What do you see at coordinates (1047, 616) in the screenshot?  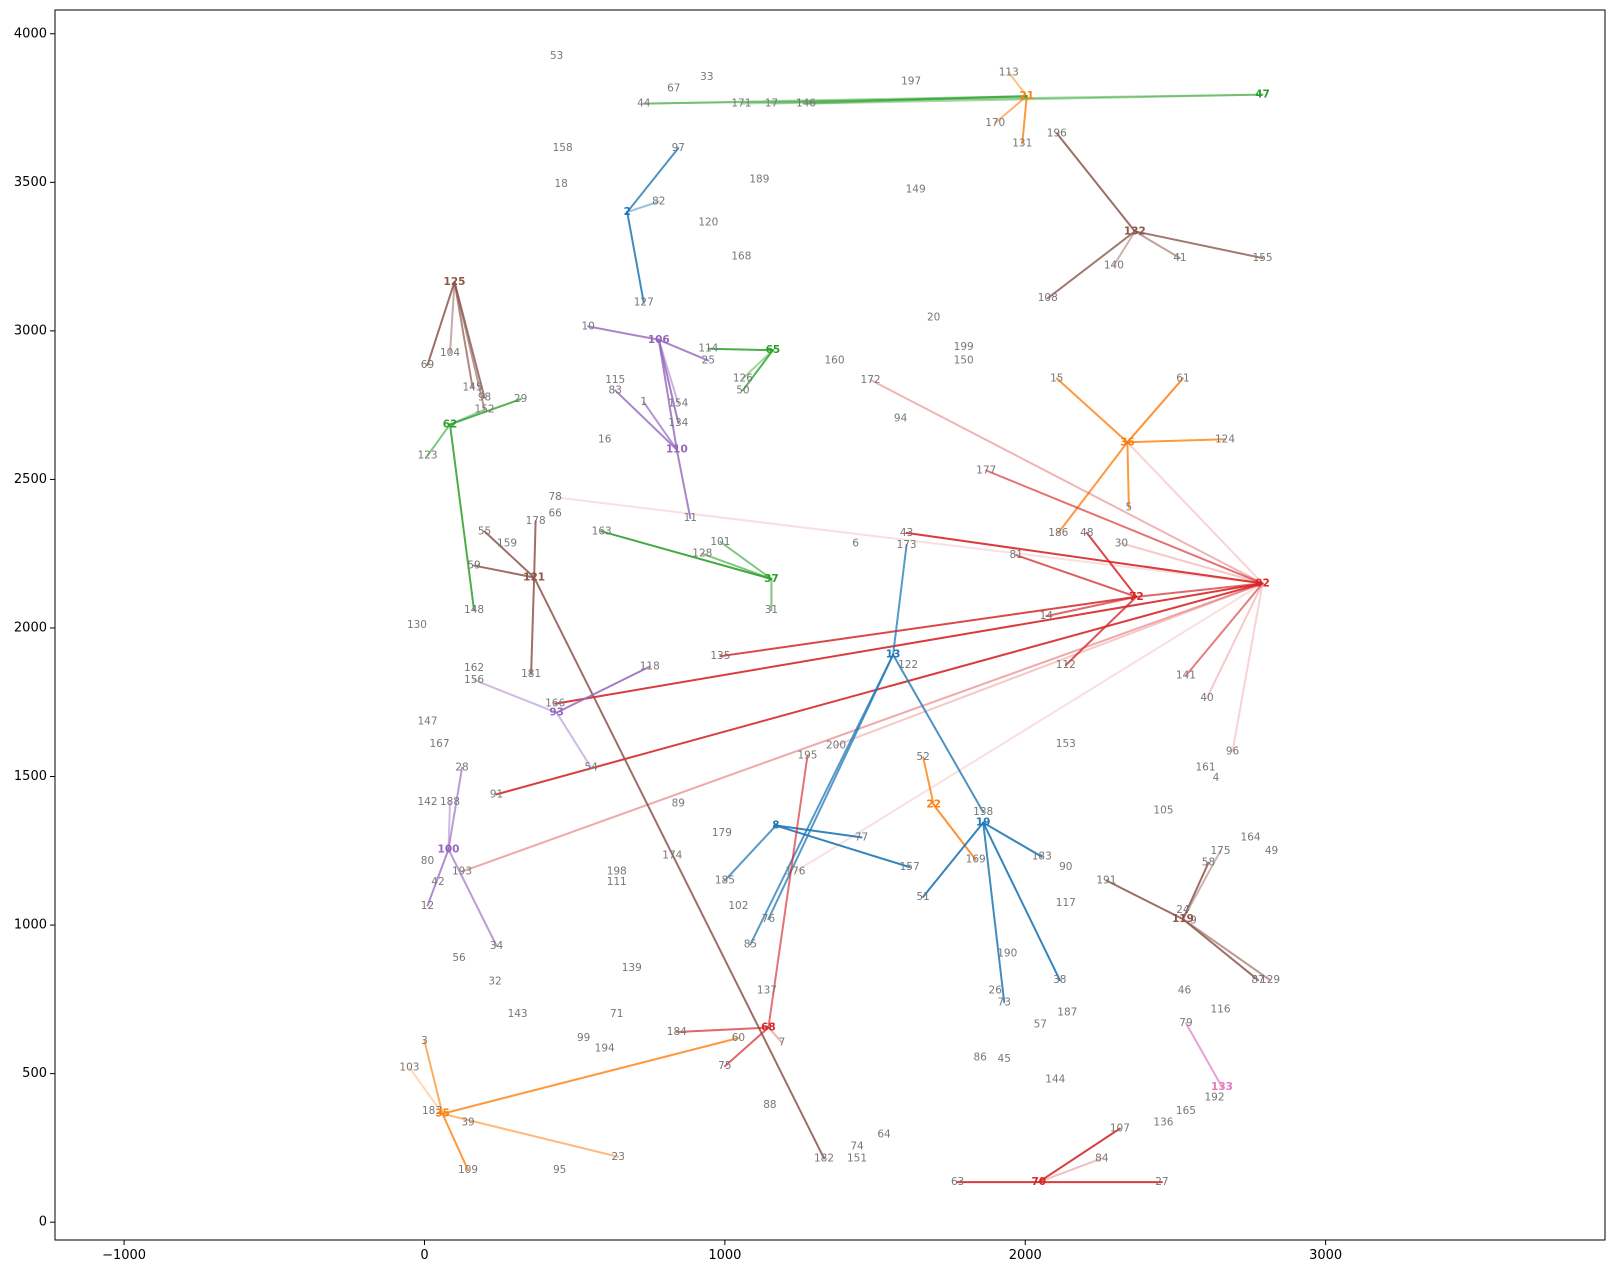 I see `node-label-14: 14` at bounding box center [1047, 616].